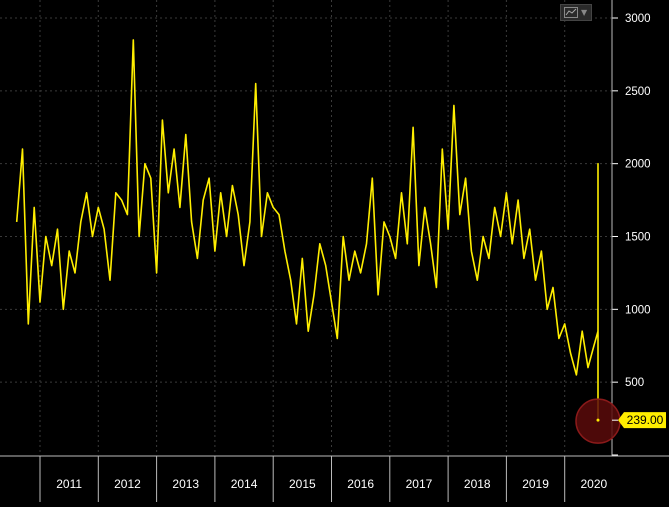  I want to click on x-tick-label: 2017, so click(419, 484).